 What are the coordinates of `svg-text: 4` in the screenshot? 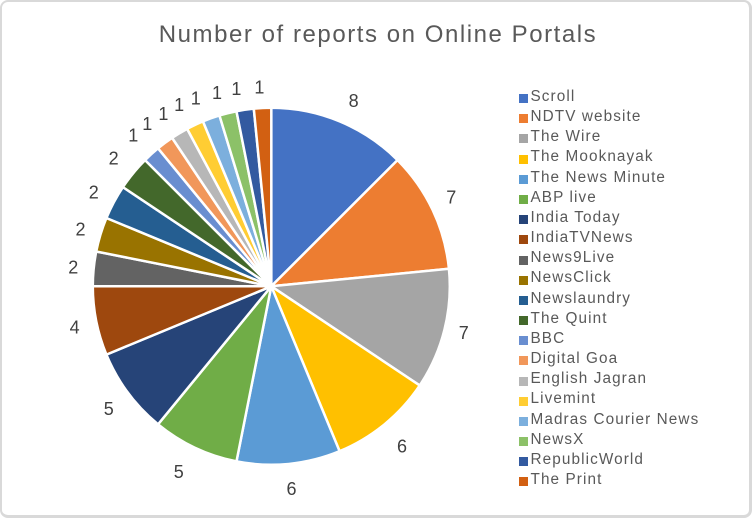 It's located at (75, 327).